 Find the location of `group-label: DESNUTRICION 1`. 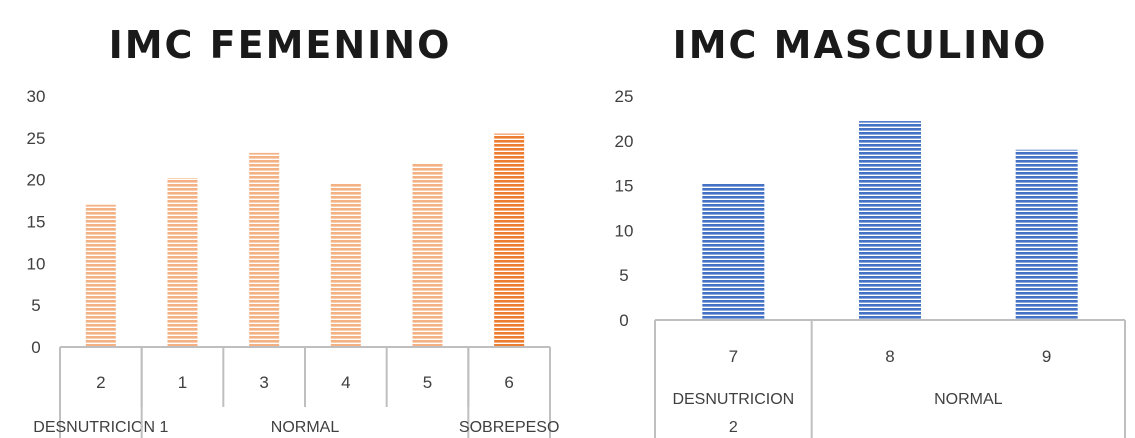

group-label: DESNUTRICION 1 is located at coordinates (100, 427).